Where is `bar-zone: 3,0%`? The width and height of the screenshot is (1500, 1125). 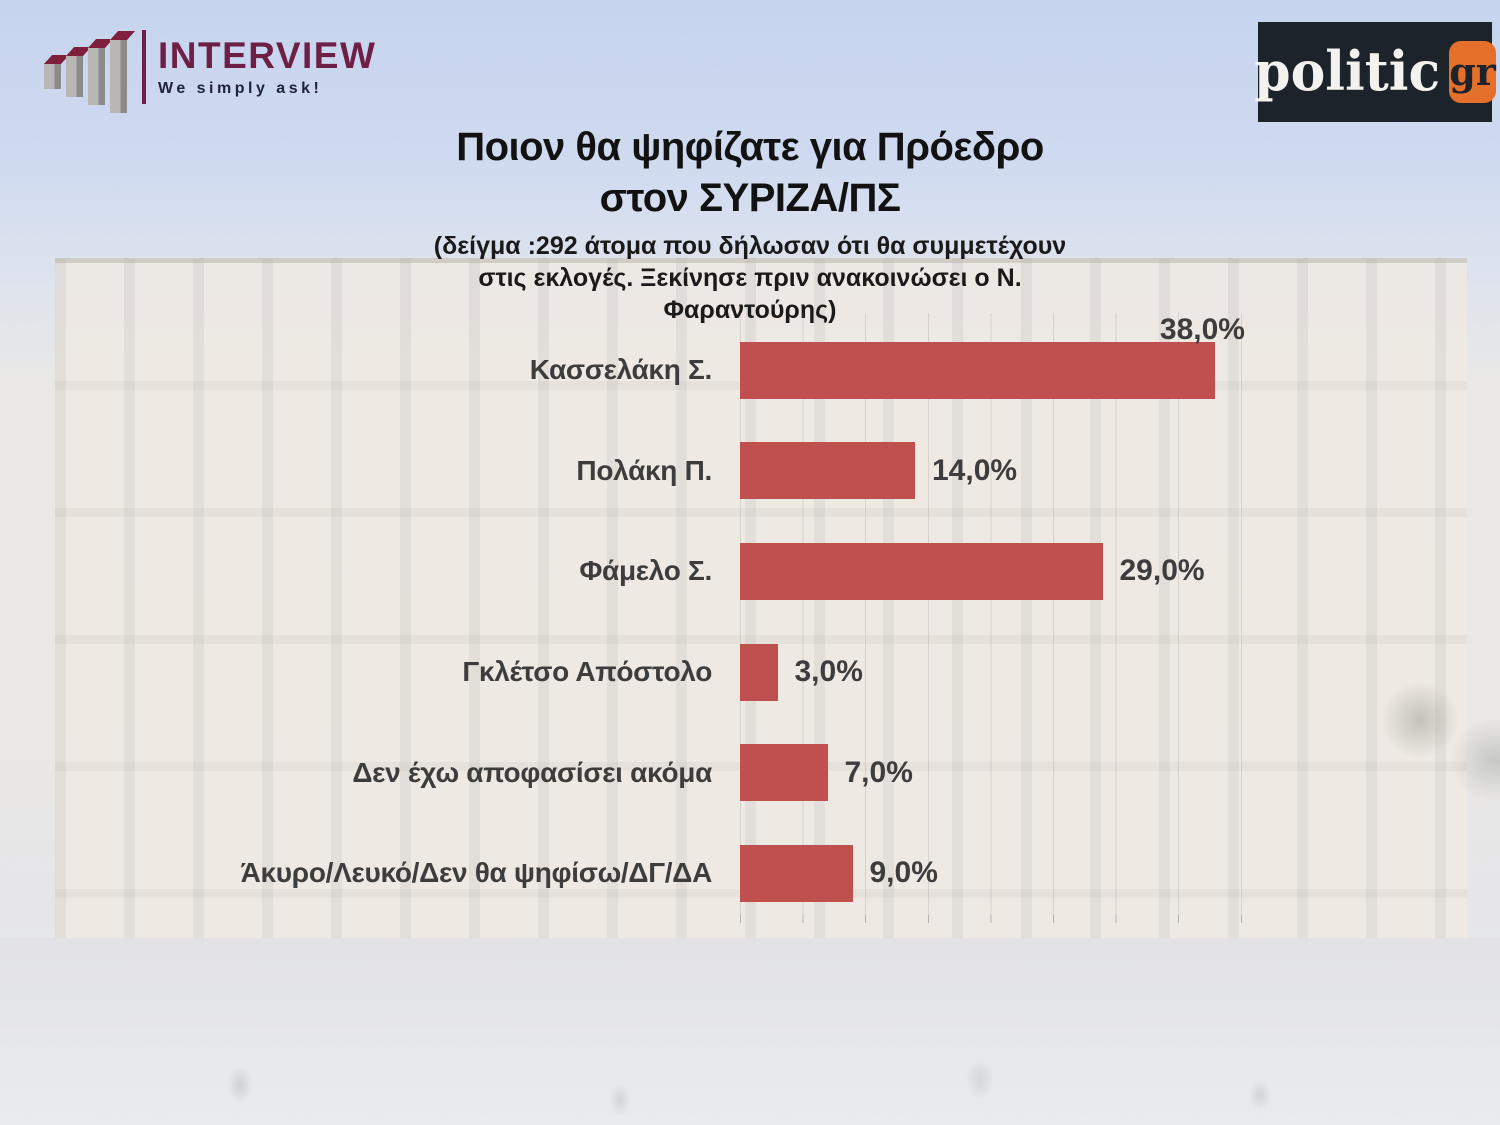 bar-zone: 3,0% is located at coordinates (1120, 672).